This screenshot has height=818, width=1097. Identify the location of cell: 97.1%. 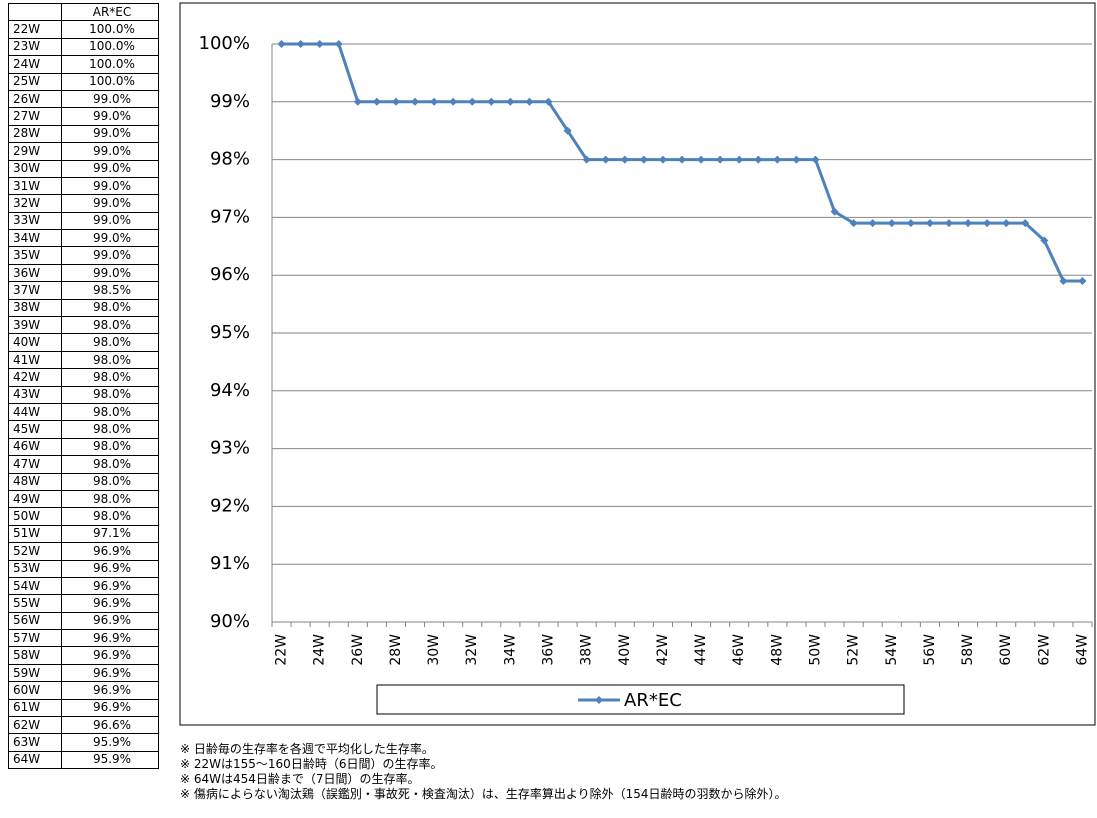
(110, 534).